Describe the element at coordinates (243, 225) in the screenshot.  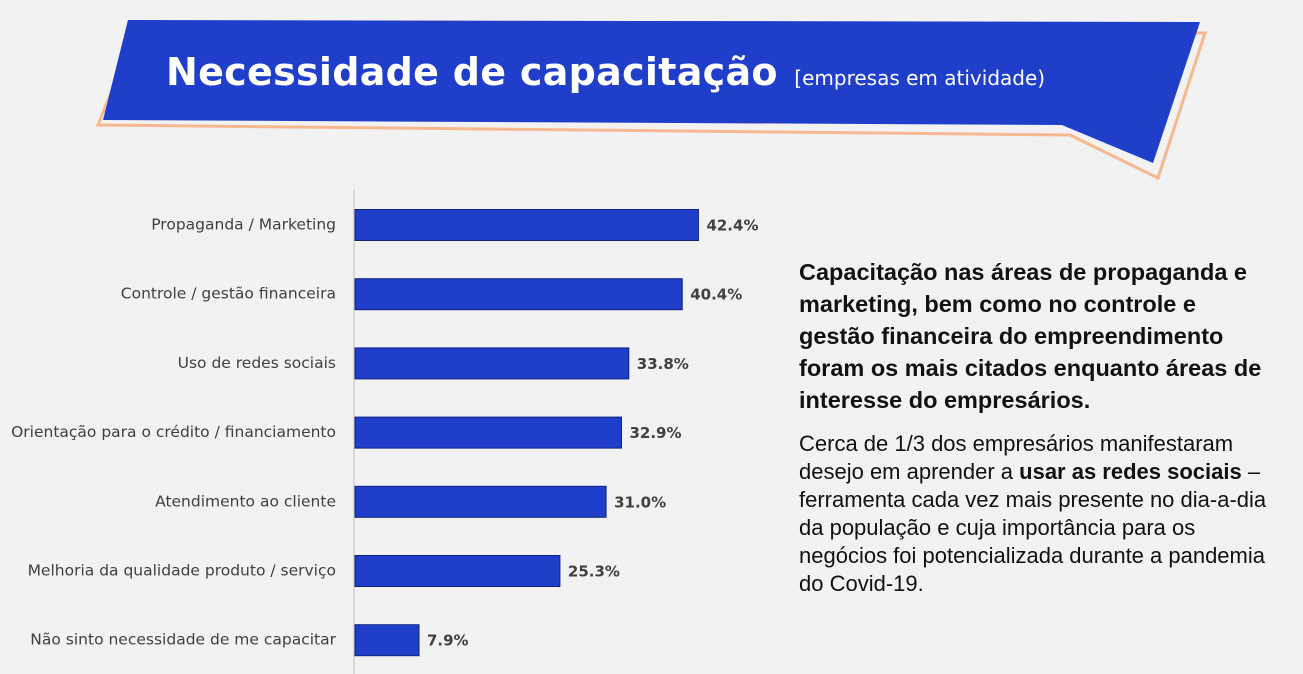
I see `category-label: Propaganda / Marketing` at that location.